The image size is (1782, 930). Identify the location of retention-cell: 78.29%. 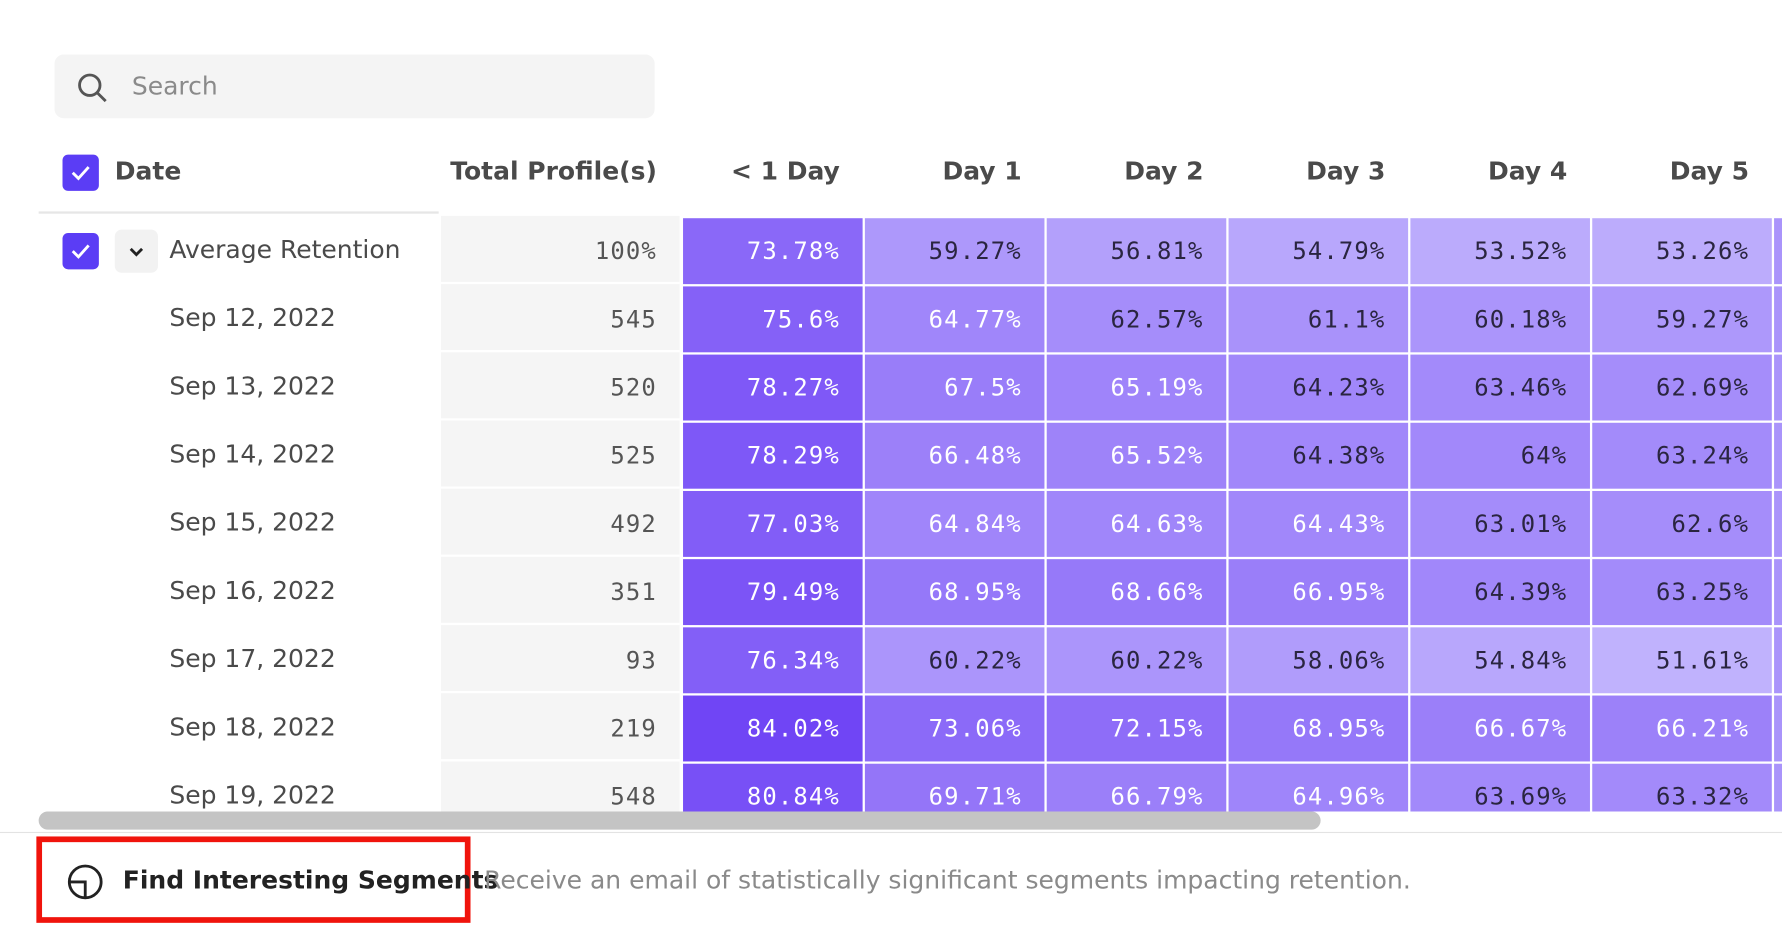
(773, 455).